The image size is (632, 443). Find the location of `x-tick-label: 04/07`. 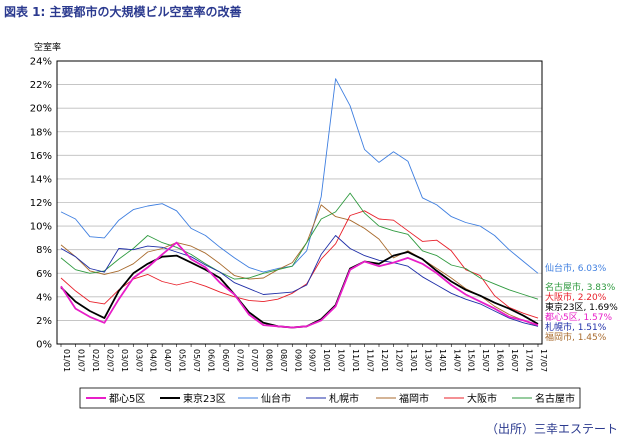

x-tick-label: 04/07 is located at coordinates (167, 360).